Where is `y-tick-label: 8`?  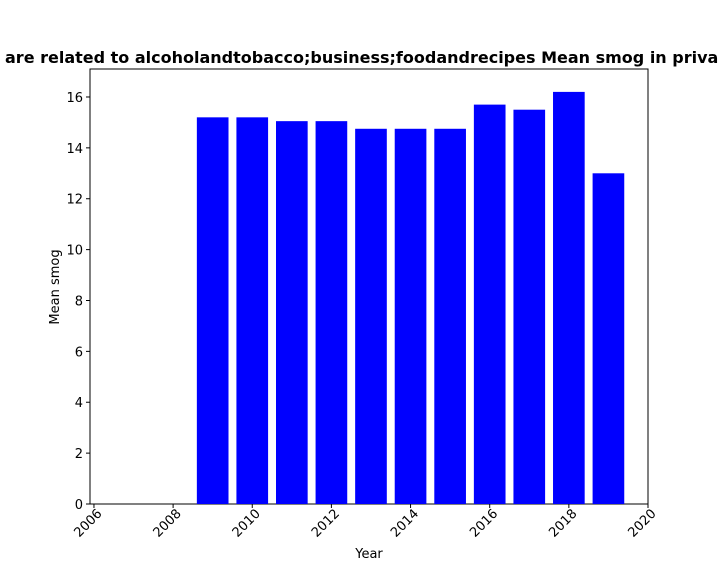
y-tick-label: 8 is located at coordinates (79, 301).